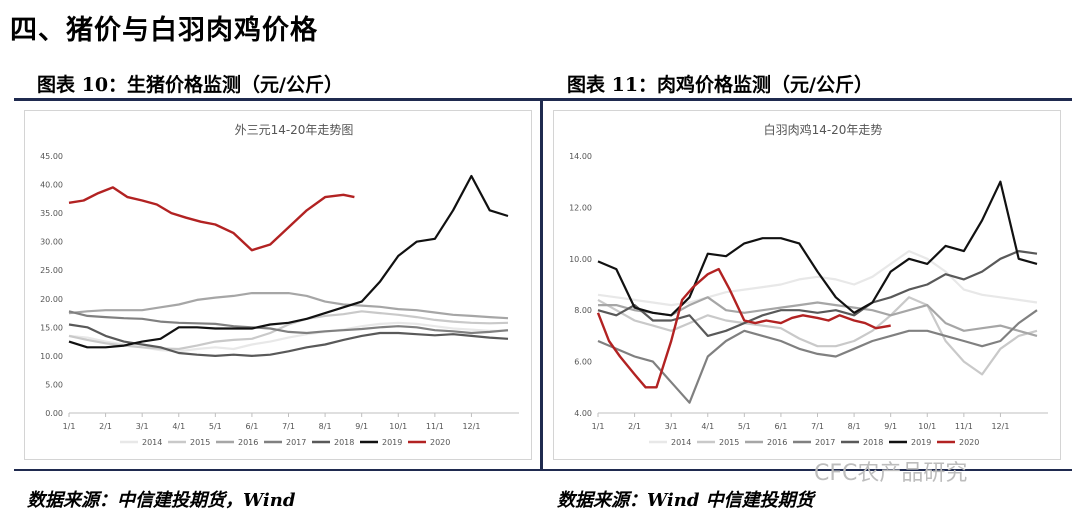  Describe the element at coordinates (823, 129) in the screenshot. I see `chart-title: 白羽肉鸡14-20年走势` at that location.